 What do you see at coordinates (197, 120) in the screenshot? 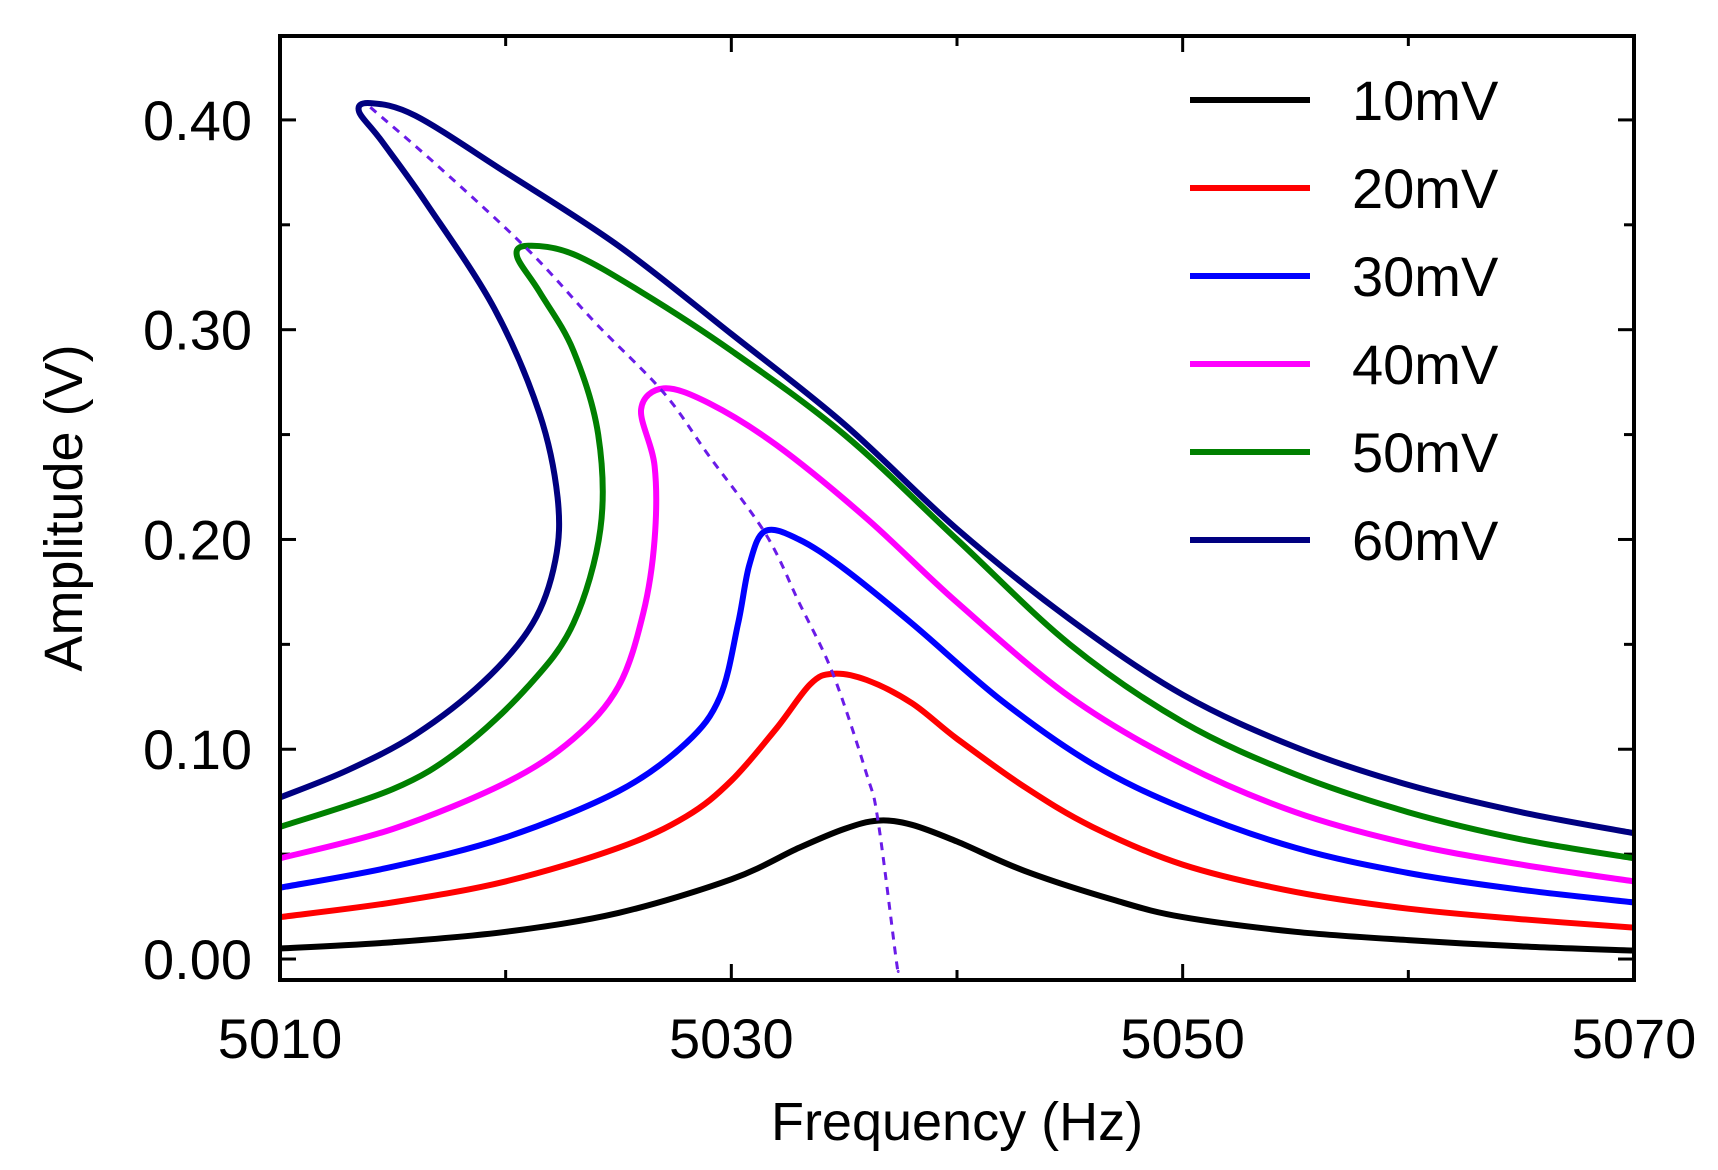
I see `y-tick-label: 0.40` at bounding box center [197, 120].